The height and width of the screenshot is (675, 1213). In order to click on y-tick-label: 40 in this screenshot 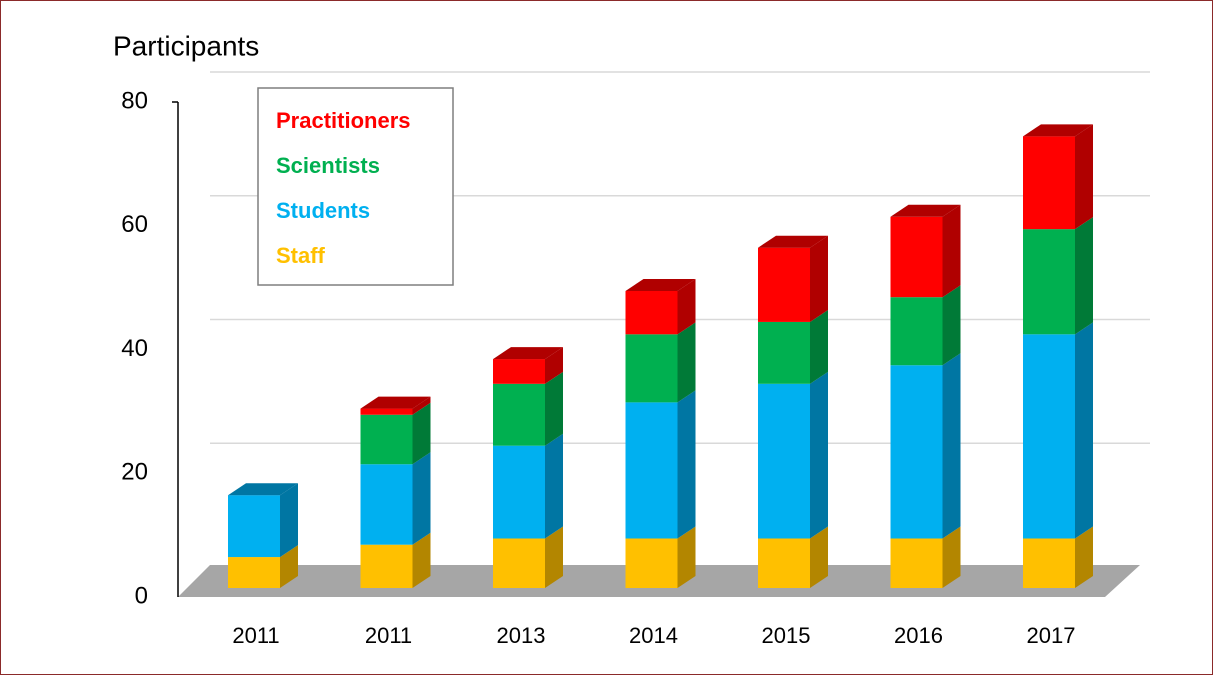, I will do `click(134, 348)`.